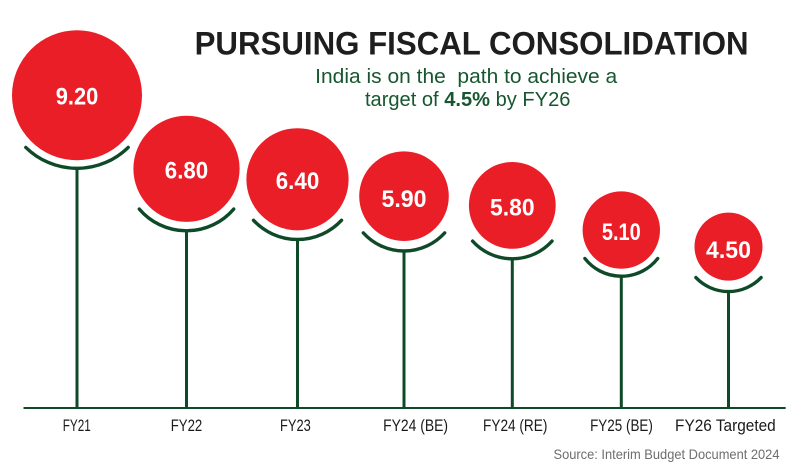 The height and width of the screenshot is (475, 801). I want to click on svg-text: FY24 (BE), so click(415, 425).